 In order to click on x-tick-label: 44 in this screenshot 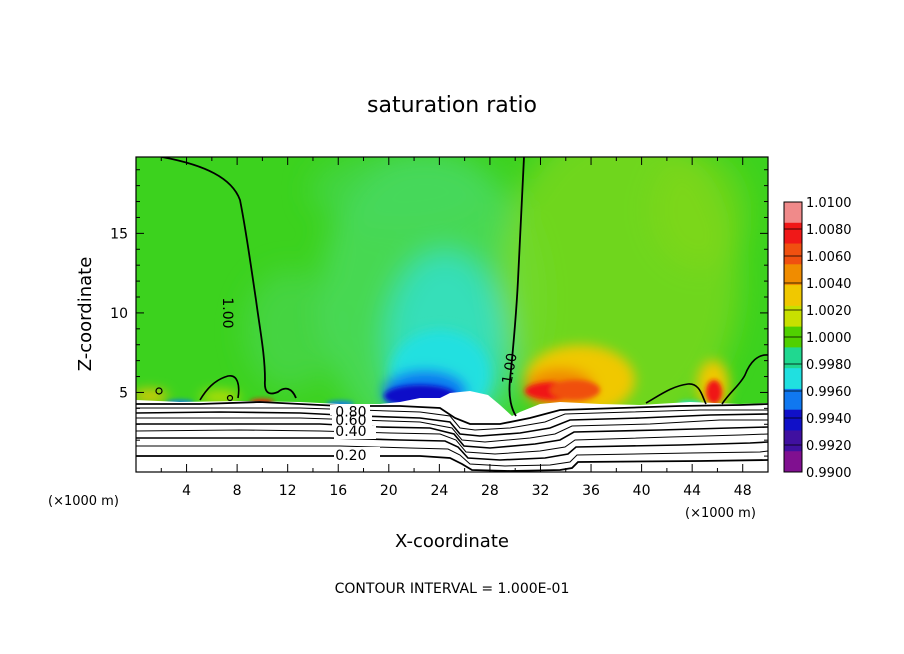, I will do `click(692, 491)`.